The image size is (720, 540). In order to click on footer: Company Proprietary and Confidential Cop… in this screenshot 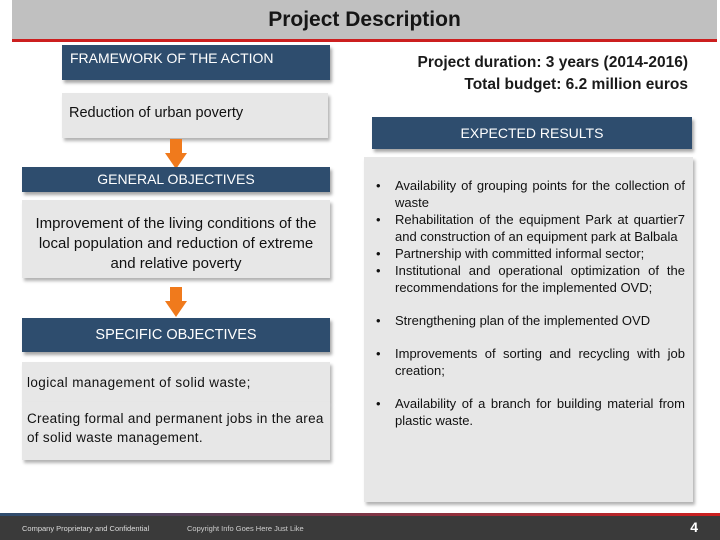, I will do `click(360, 526)`.